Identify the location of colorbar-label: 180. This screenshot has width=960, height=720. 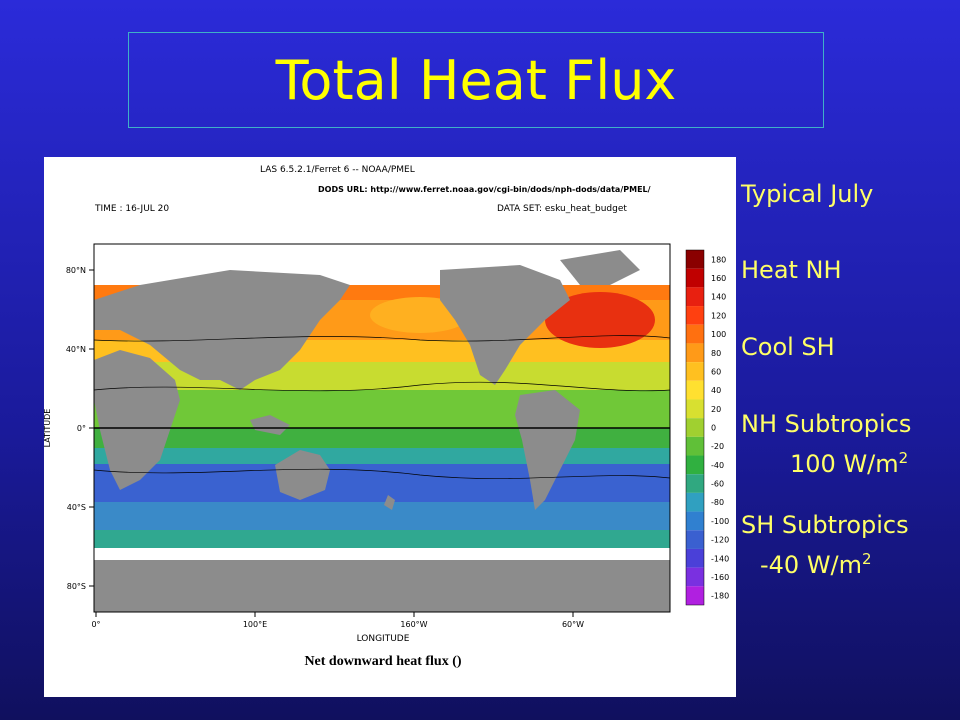
(718, 259).